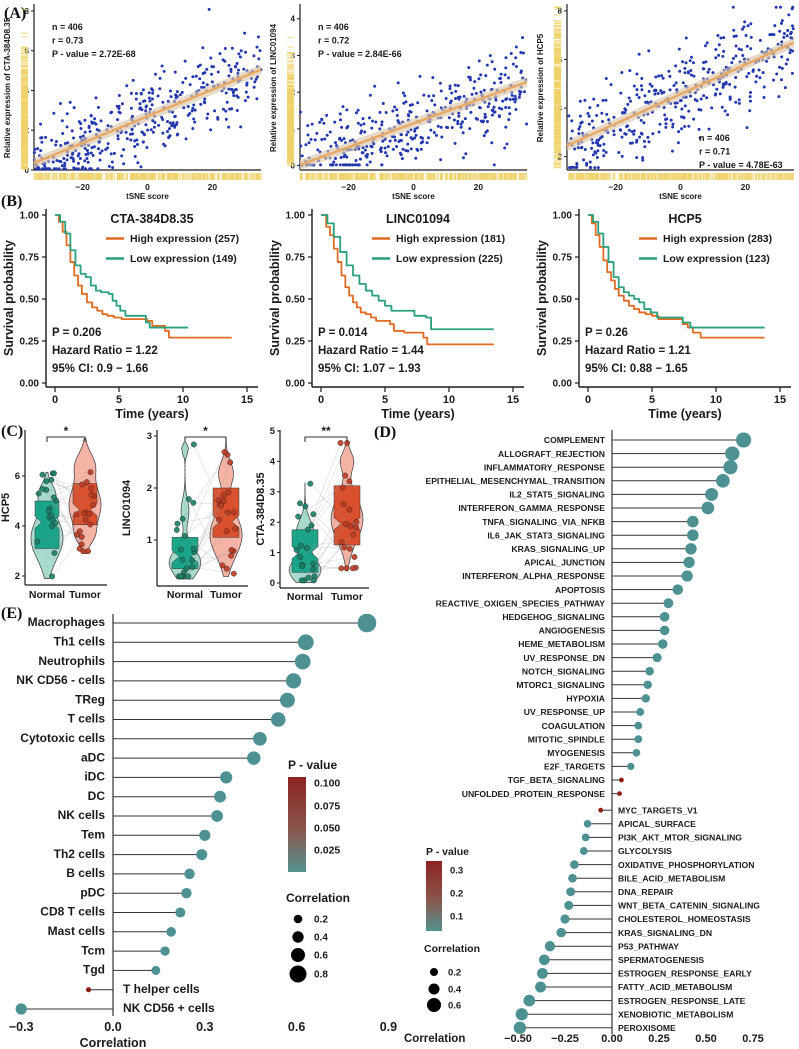 Image resolution: width=799 pixels, height=1049 pixels. Describe the element at coordinates (566, 739) in the screenshot. I see `svg-text: MITOTIC_SPINDLE` at that location.